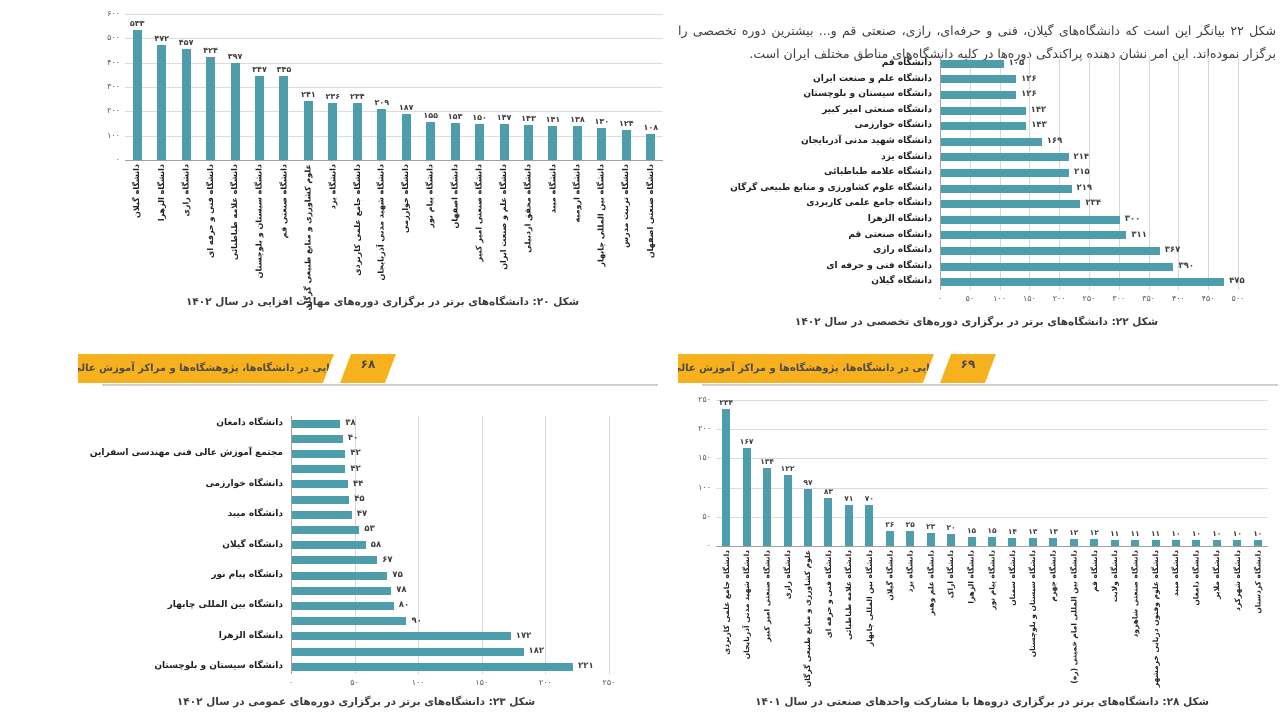 This screenshot has height=720, width=1280. What do you see at coordinates (1208, 298) in the screenshot?
I see `x-axis-tick-label: ۴۵۰` at bounding box center [1208, 298].